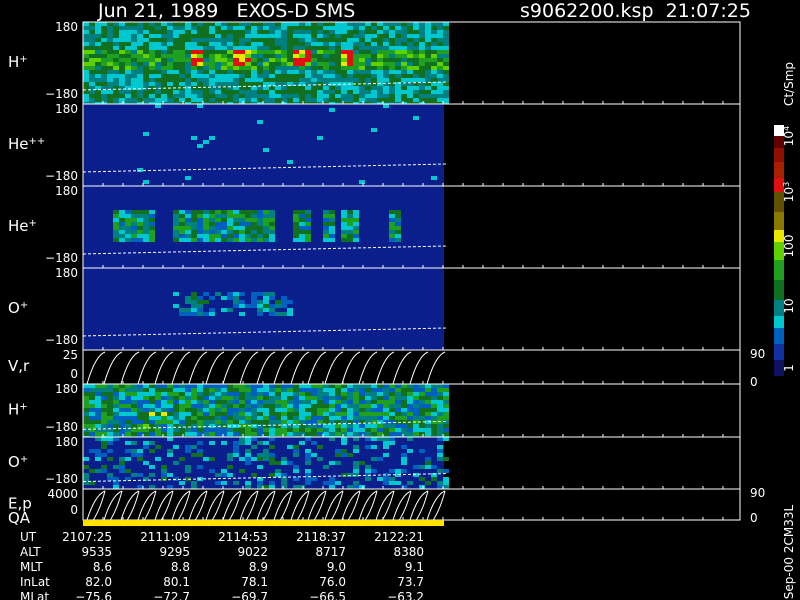 This screenshot has width=800, height=600. Describe the element at coordinates (18, 410) in the screenshot. I see `panel-label: H+` at that location.